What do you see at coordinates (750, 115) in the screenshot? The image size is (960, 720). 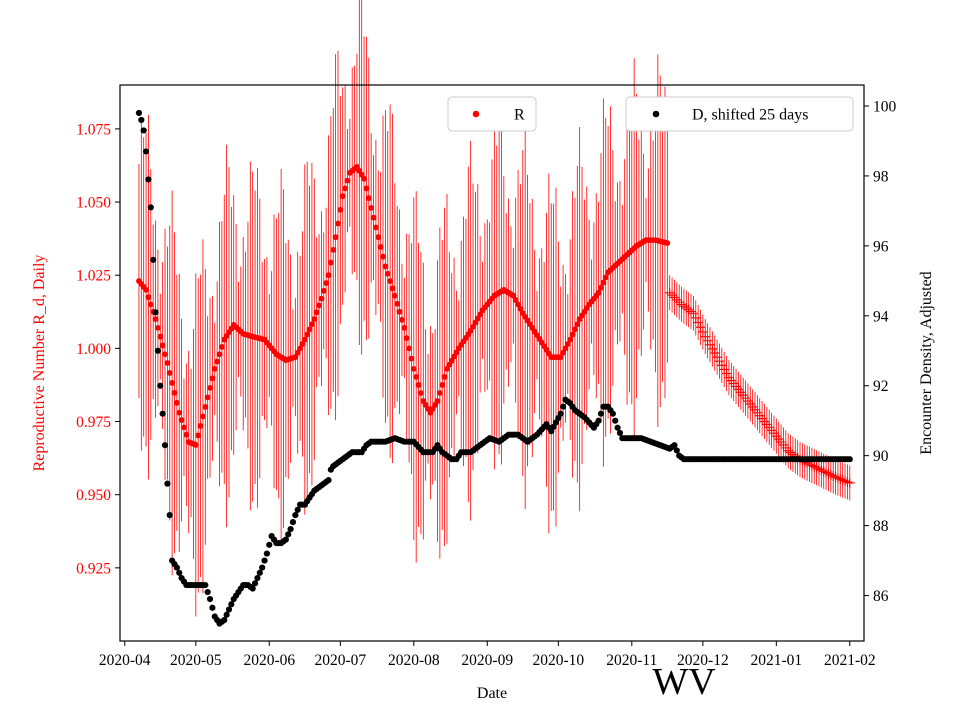 I see `legend-d-label: D, shifted 25 days` at bounding box center [750, 115].